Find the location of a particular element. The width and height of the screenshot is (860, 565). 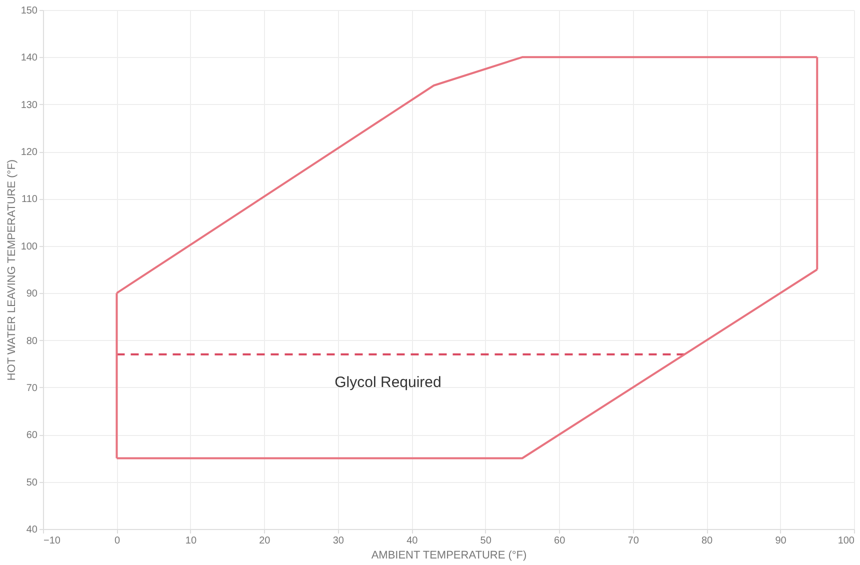

y-tick-label: 150 is located at coordinates (29, 11).